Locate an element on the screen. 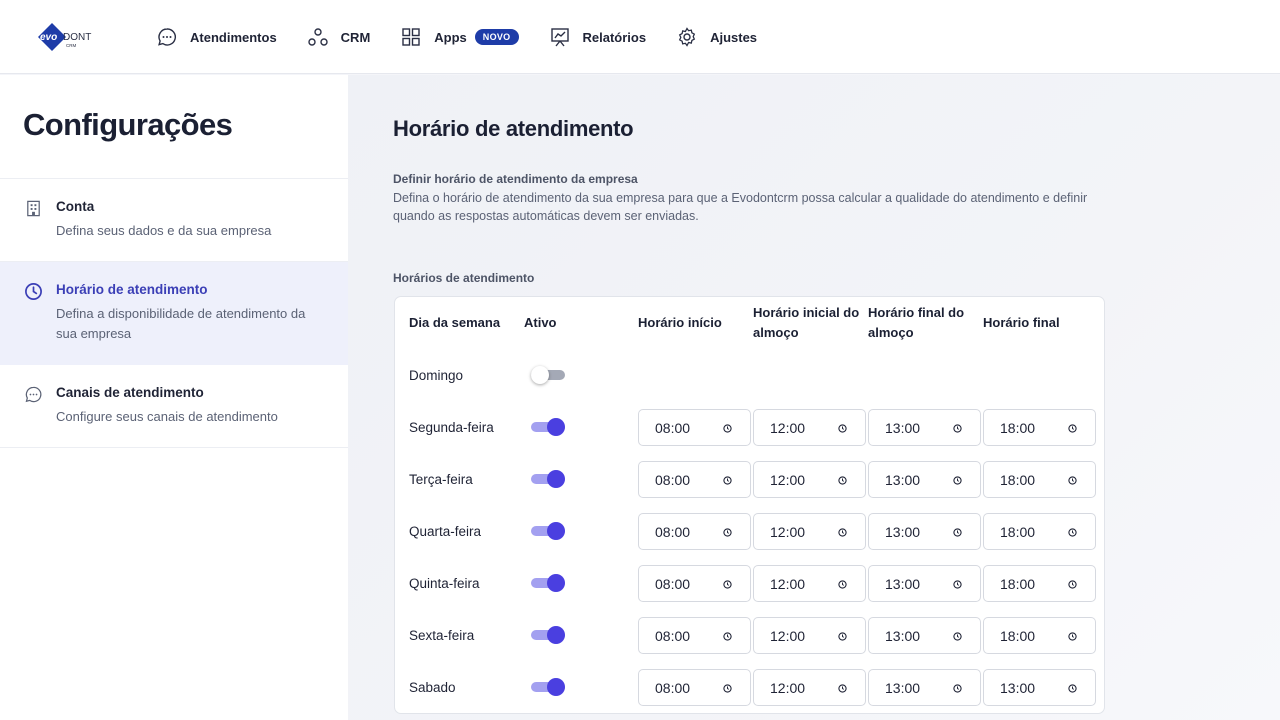  nav-label: Apps is located at coordinates (450, 37).